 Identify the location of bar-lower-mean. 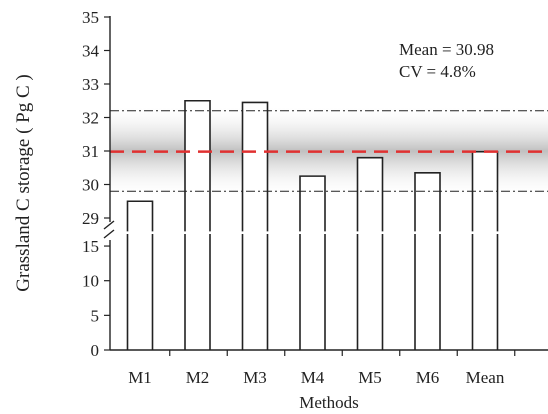
(485, 292).